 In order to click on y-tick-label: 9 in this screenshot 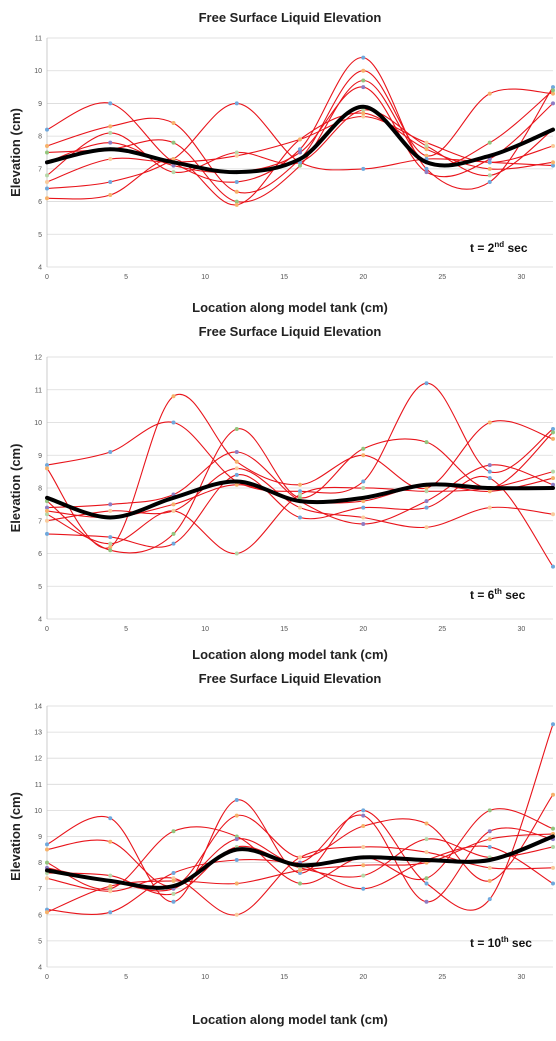, I will do `click(40, 456)`.